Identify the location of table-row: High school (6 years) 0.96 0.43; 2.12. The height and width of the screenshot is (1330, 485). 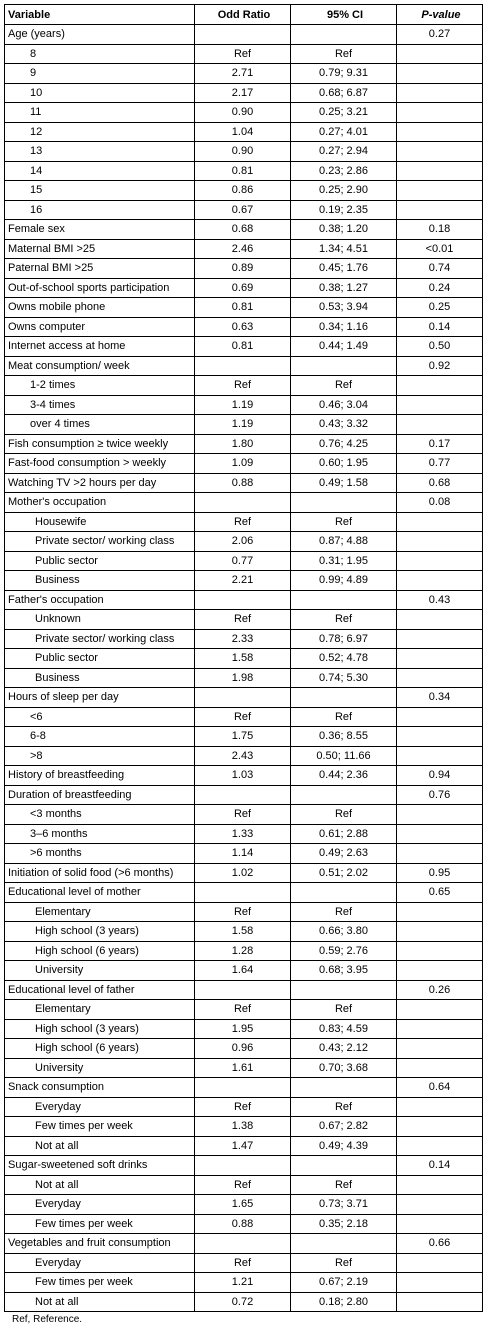
(243, 1048).